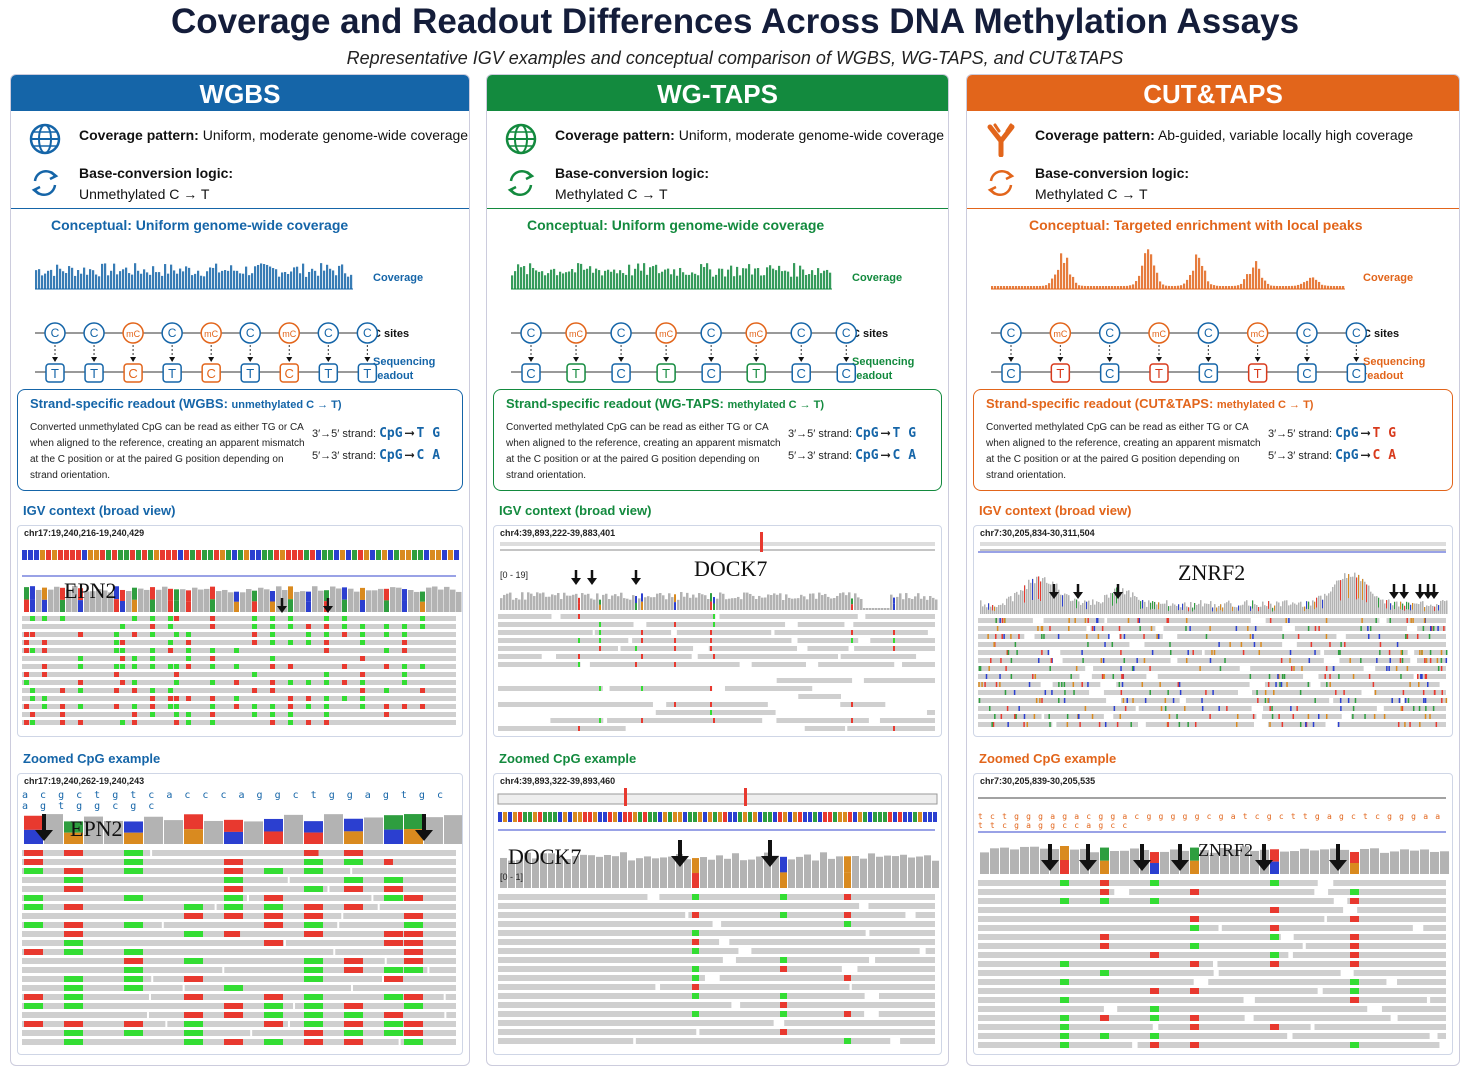 This screenshot has width=1470, height=1070. Describe the element at coordinates (1048, 758) in the screenshot. I see `zoomed-title: Zoomed CpG example` at that location.